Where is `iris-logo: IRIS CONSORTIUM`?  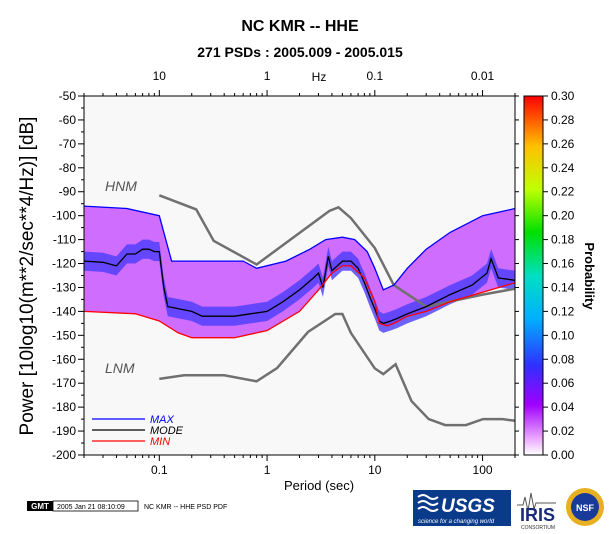
iris-logo: IRIS CONSORTIUM is located at coordinates (536, 511).